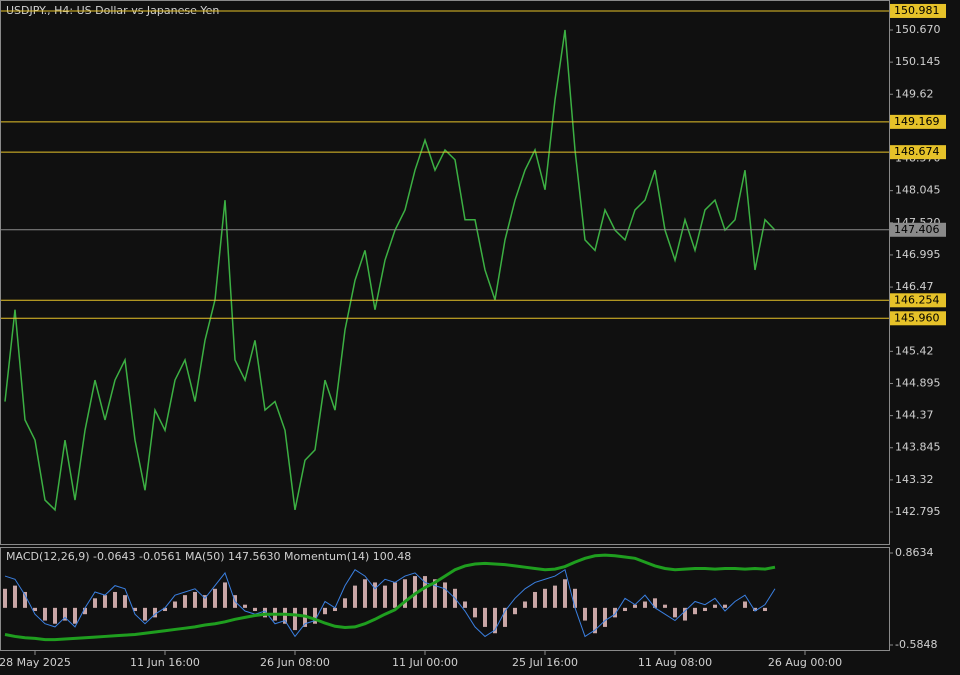 Image resolution: width=960 pixels, height=675 pixels. Describe the element at coordinates (918, 511) in the screenshot. I see `y-tick-label: 142.795` at that location.